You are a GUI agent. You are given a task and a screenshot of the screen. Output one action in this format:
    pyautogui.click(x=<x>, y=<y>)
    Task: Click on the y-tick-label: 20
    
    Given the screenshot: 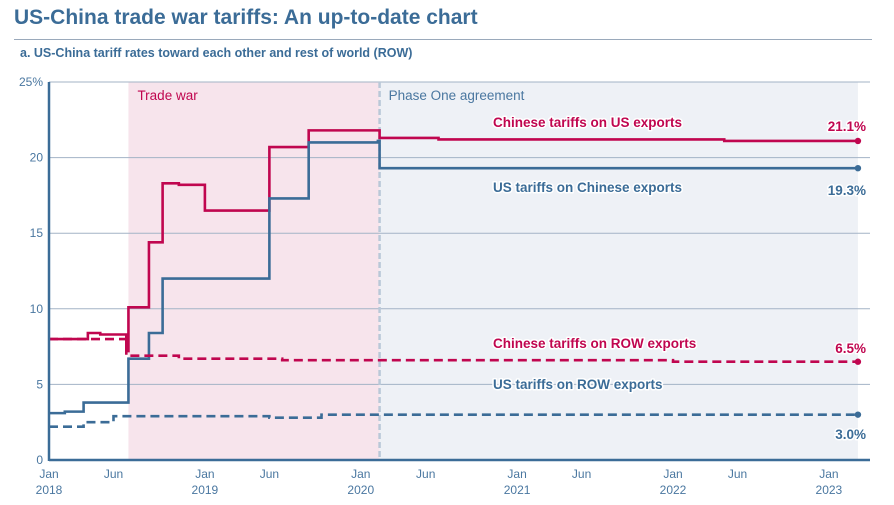 What is the action you would take?
    pyautogui.click(x=37, y=158)
    